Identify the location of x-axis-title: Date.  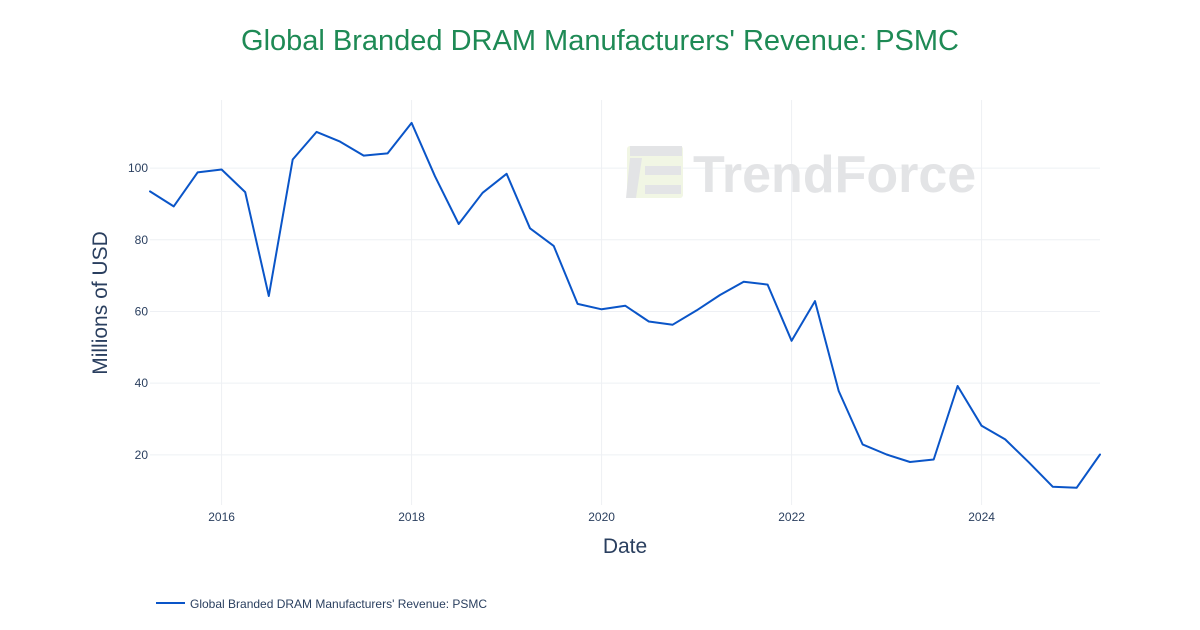
(625, 546).